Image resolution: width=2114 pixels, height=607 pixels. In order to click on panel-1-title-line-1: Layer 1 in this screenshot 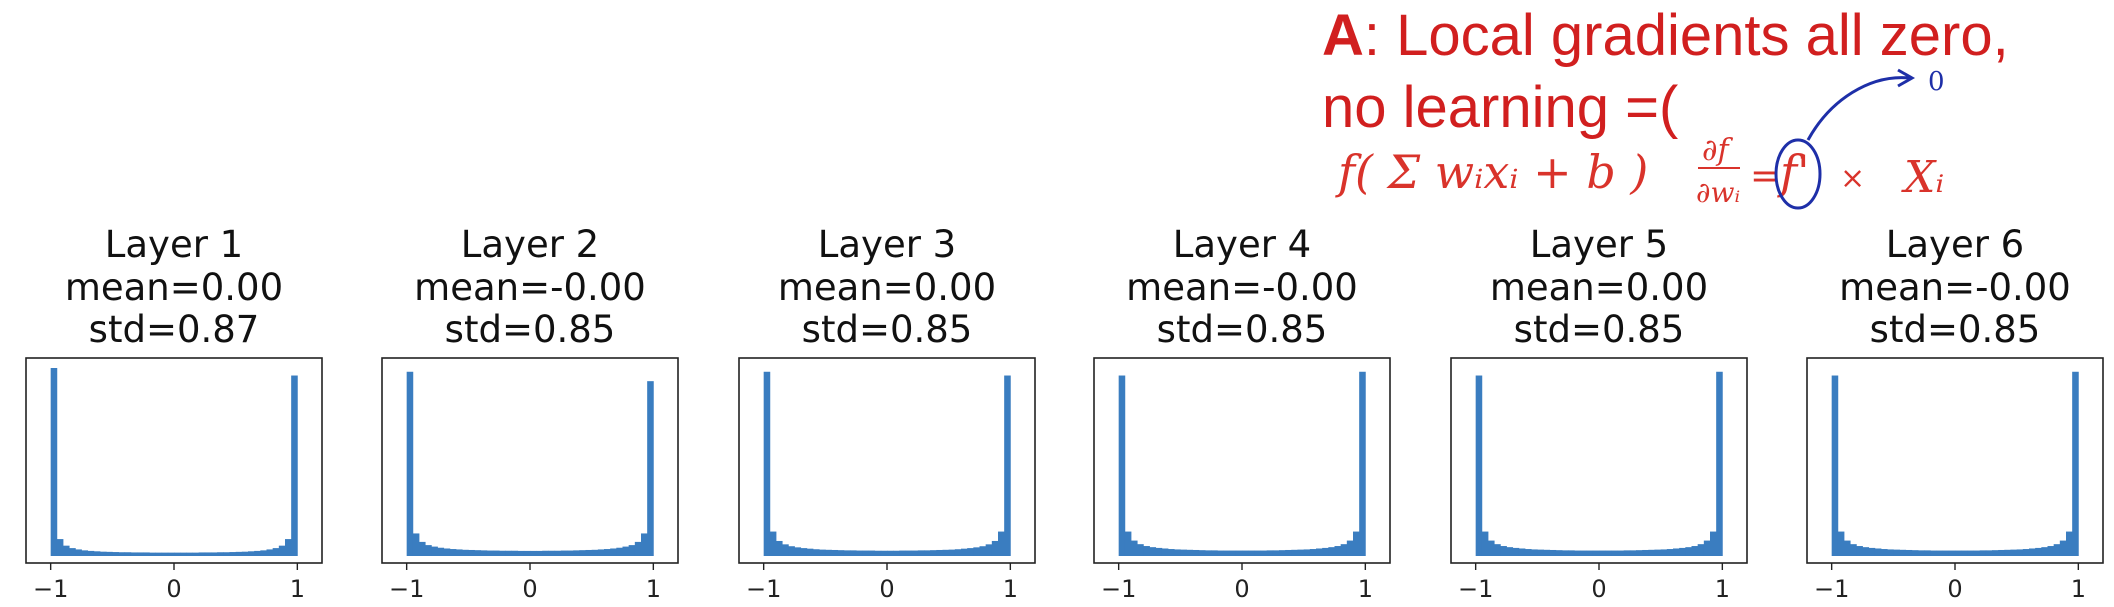, I will do `click(174, 244)`.